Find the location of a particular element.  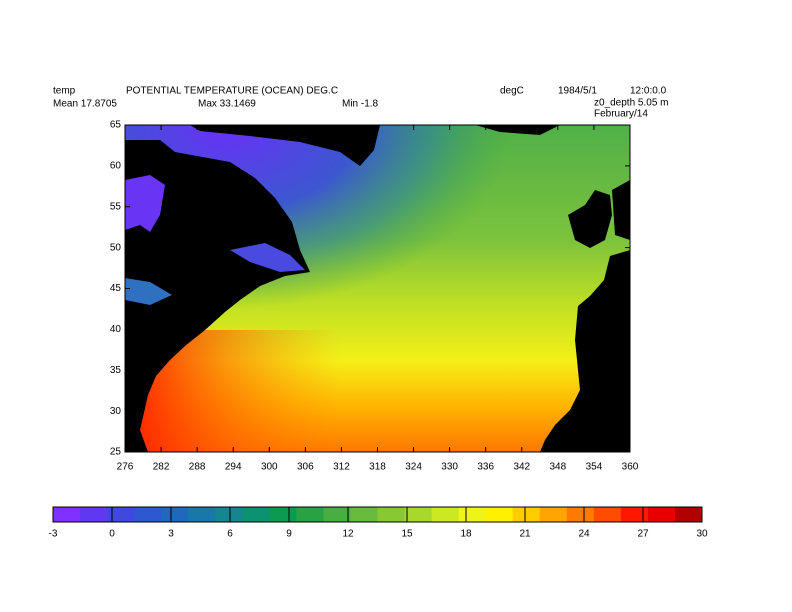

x-tick-label: 276 is located at coordinates (125, 467).